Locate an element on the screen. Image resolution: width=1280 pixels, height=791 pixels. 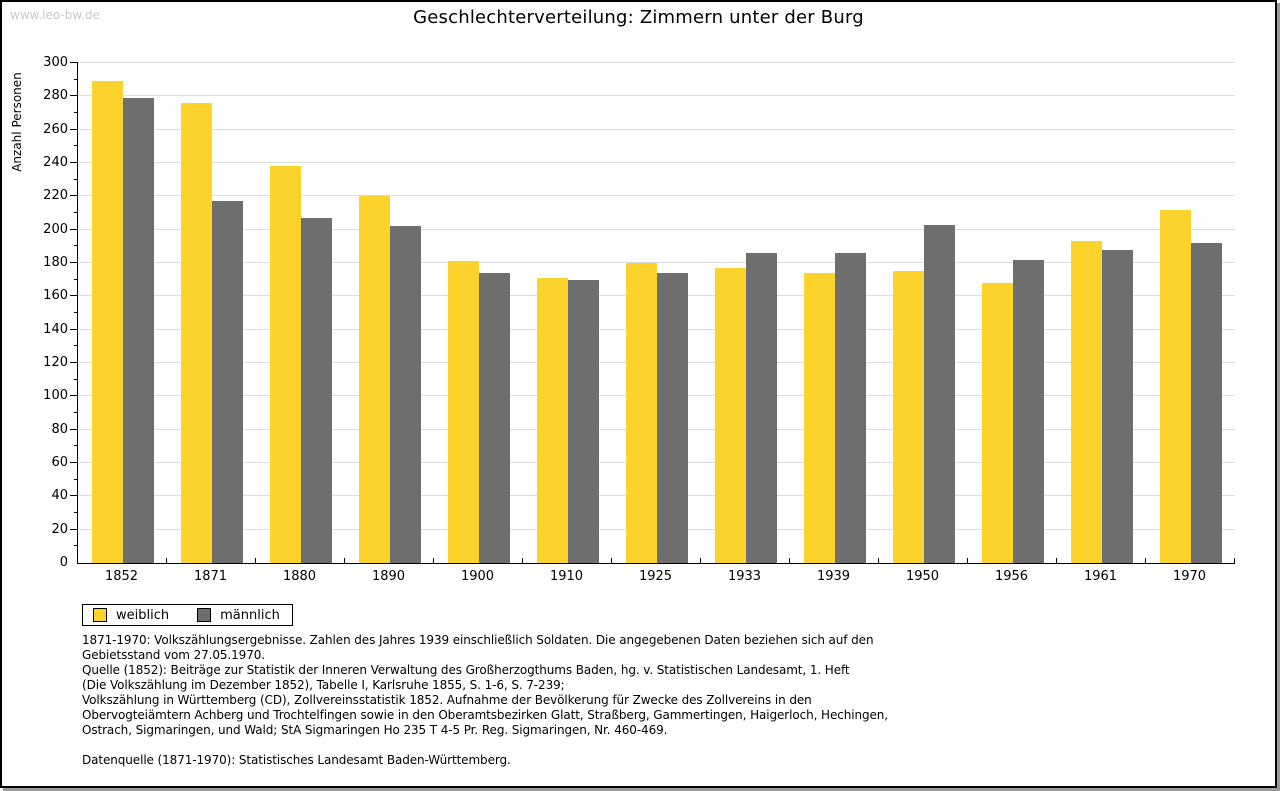
bar-männlich-1852 is located at coordinates (138, 330).